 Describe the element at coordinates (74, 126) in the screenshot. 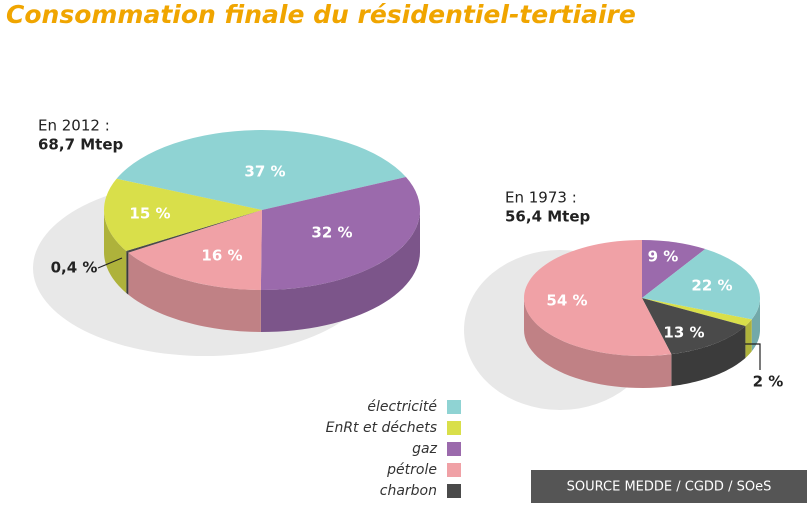

I see `pie-title: En 2012 :` at that location.